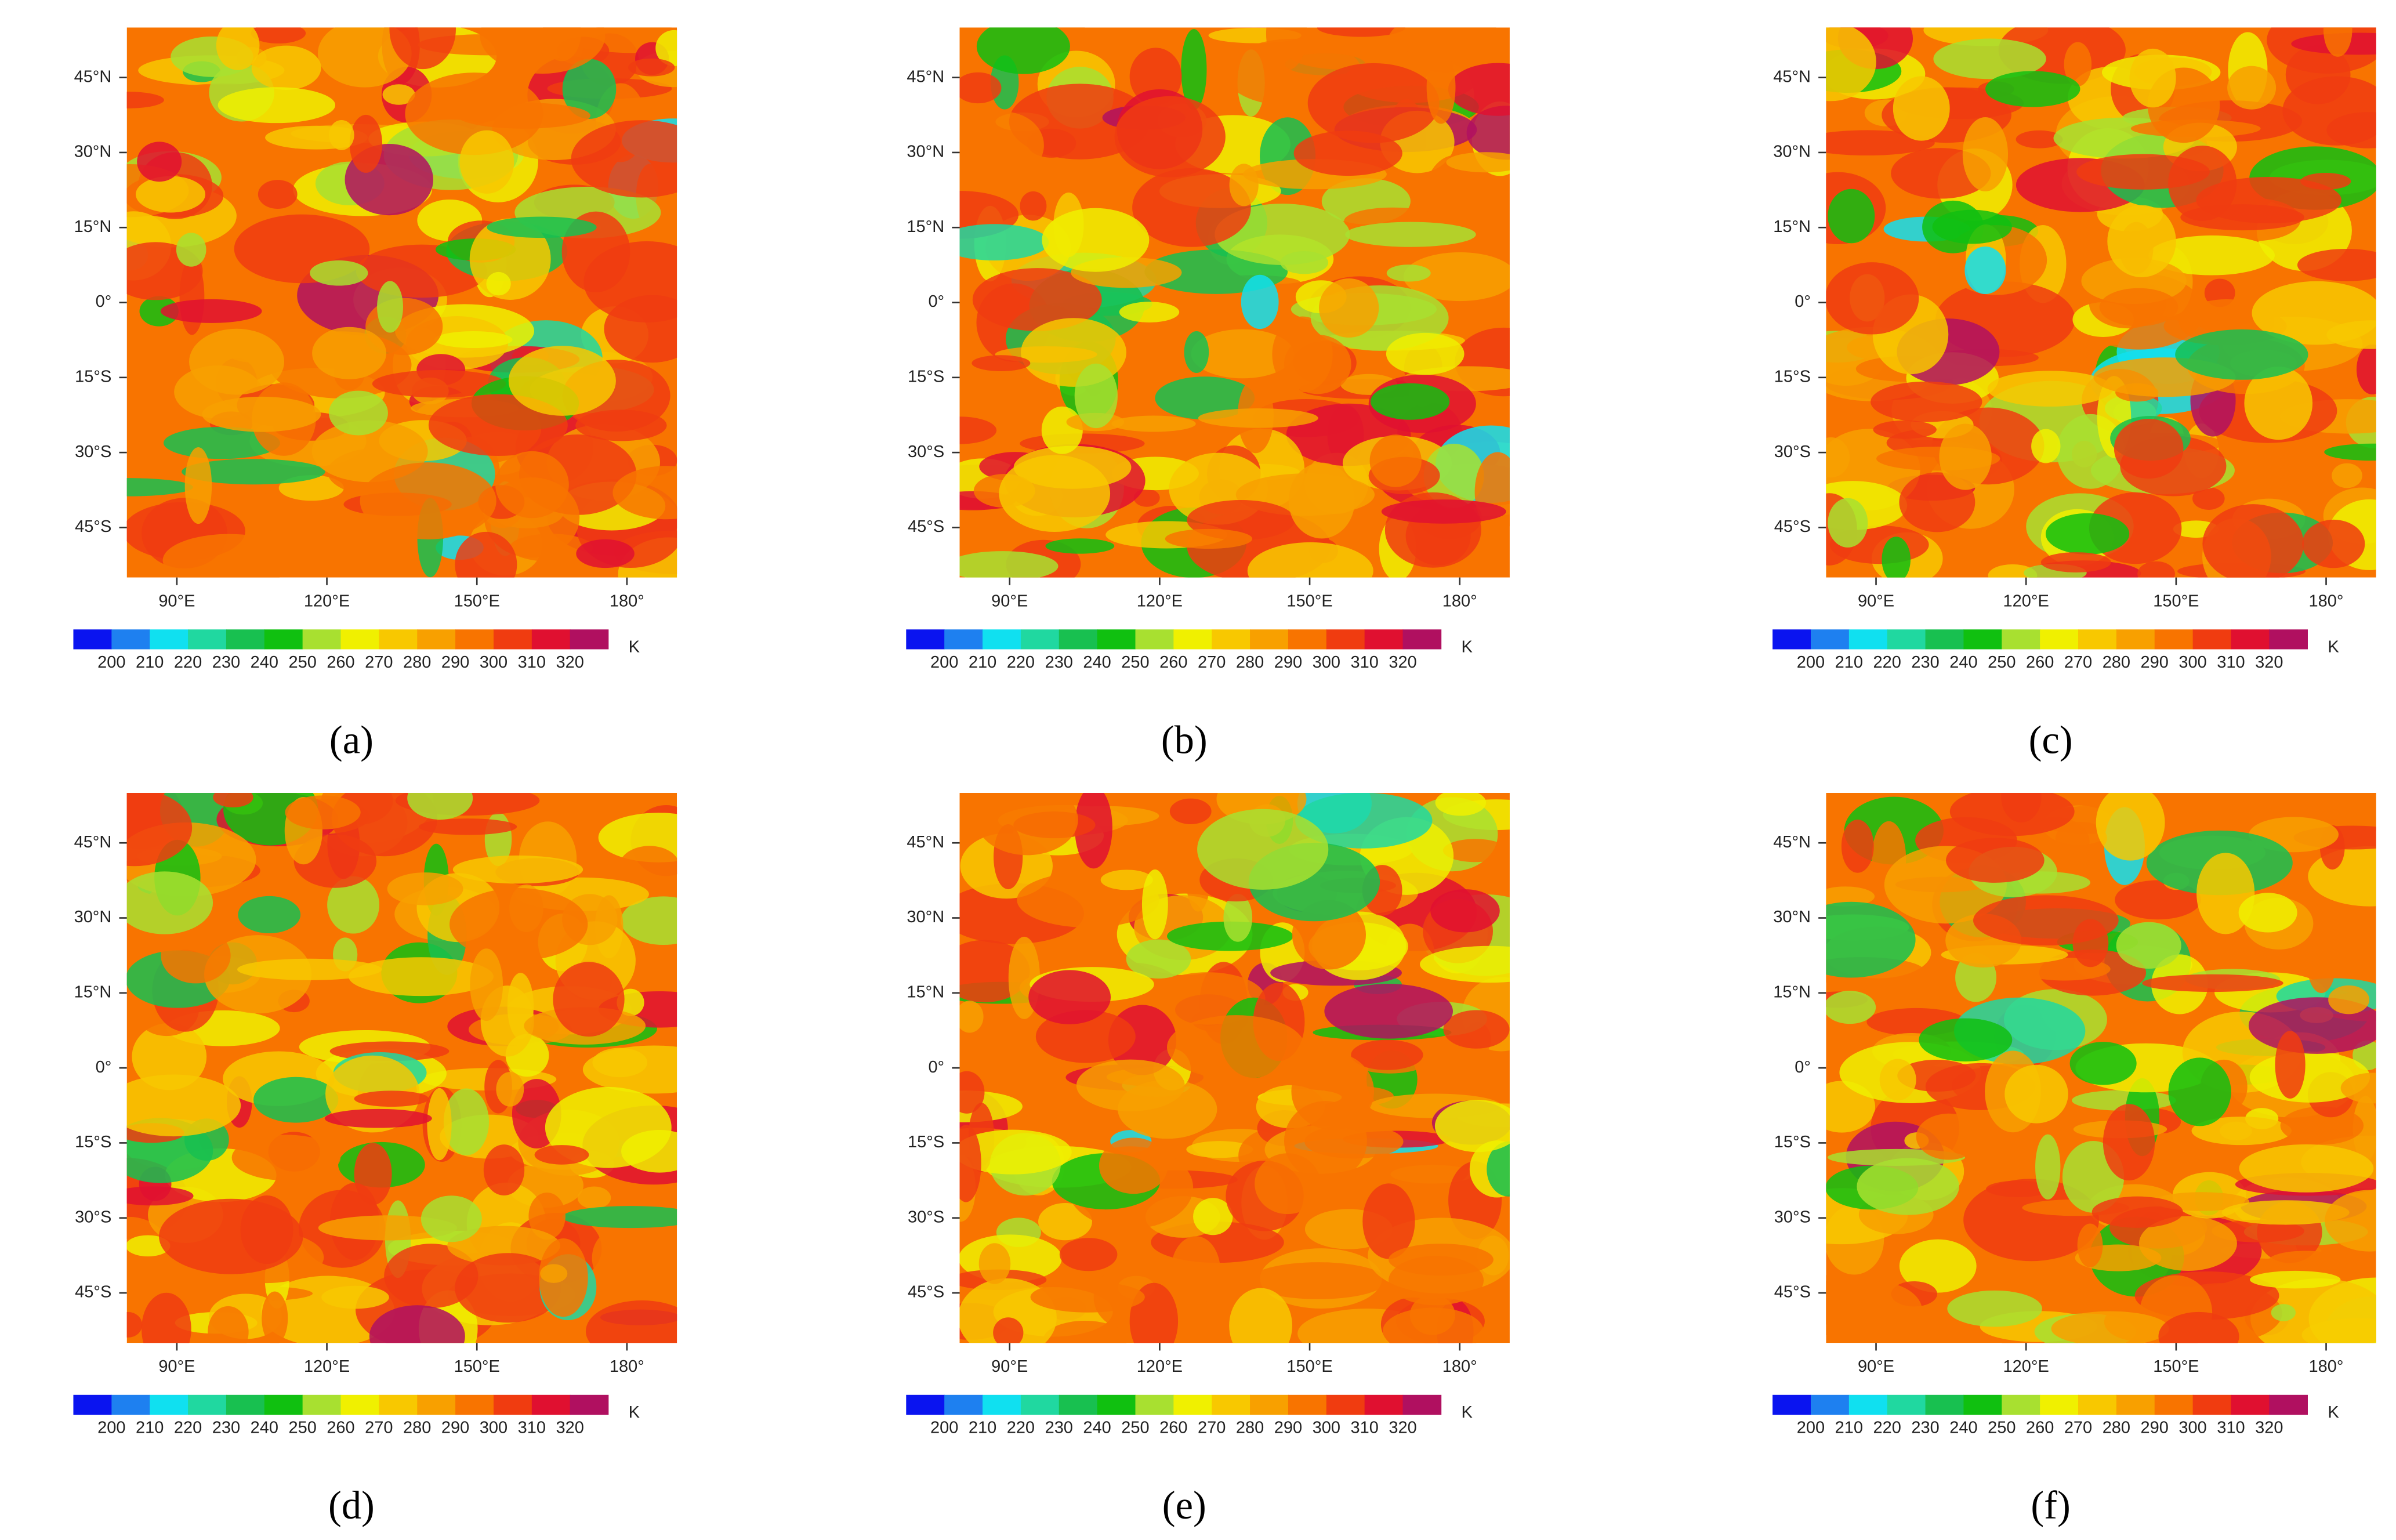  Describe the element at coordinates (351, 740) in the screenshot. I see `panel-label: (a)` at that location.